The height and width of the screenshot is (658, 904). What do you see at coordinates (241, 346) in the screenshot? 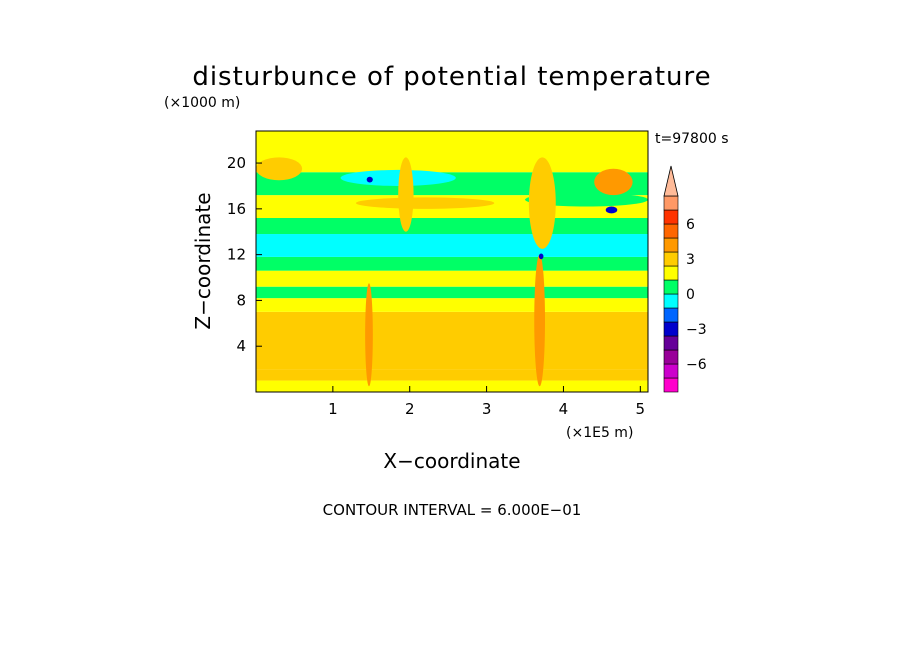
I see `y-tick-label: 4` at bounding box center [241, 346].